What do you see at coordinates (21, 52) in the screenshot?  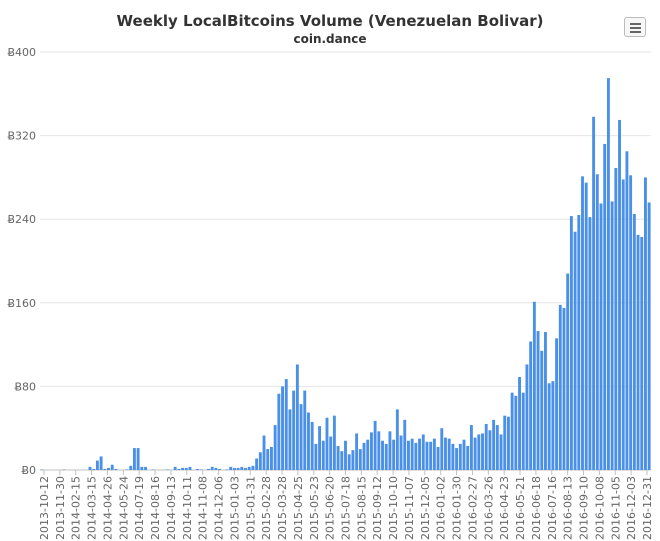 I see `y-tick-label: Ƀ400` at bounding box center [21, 52].